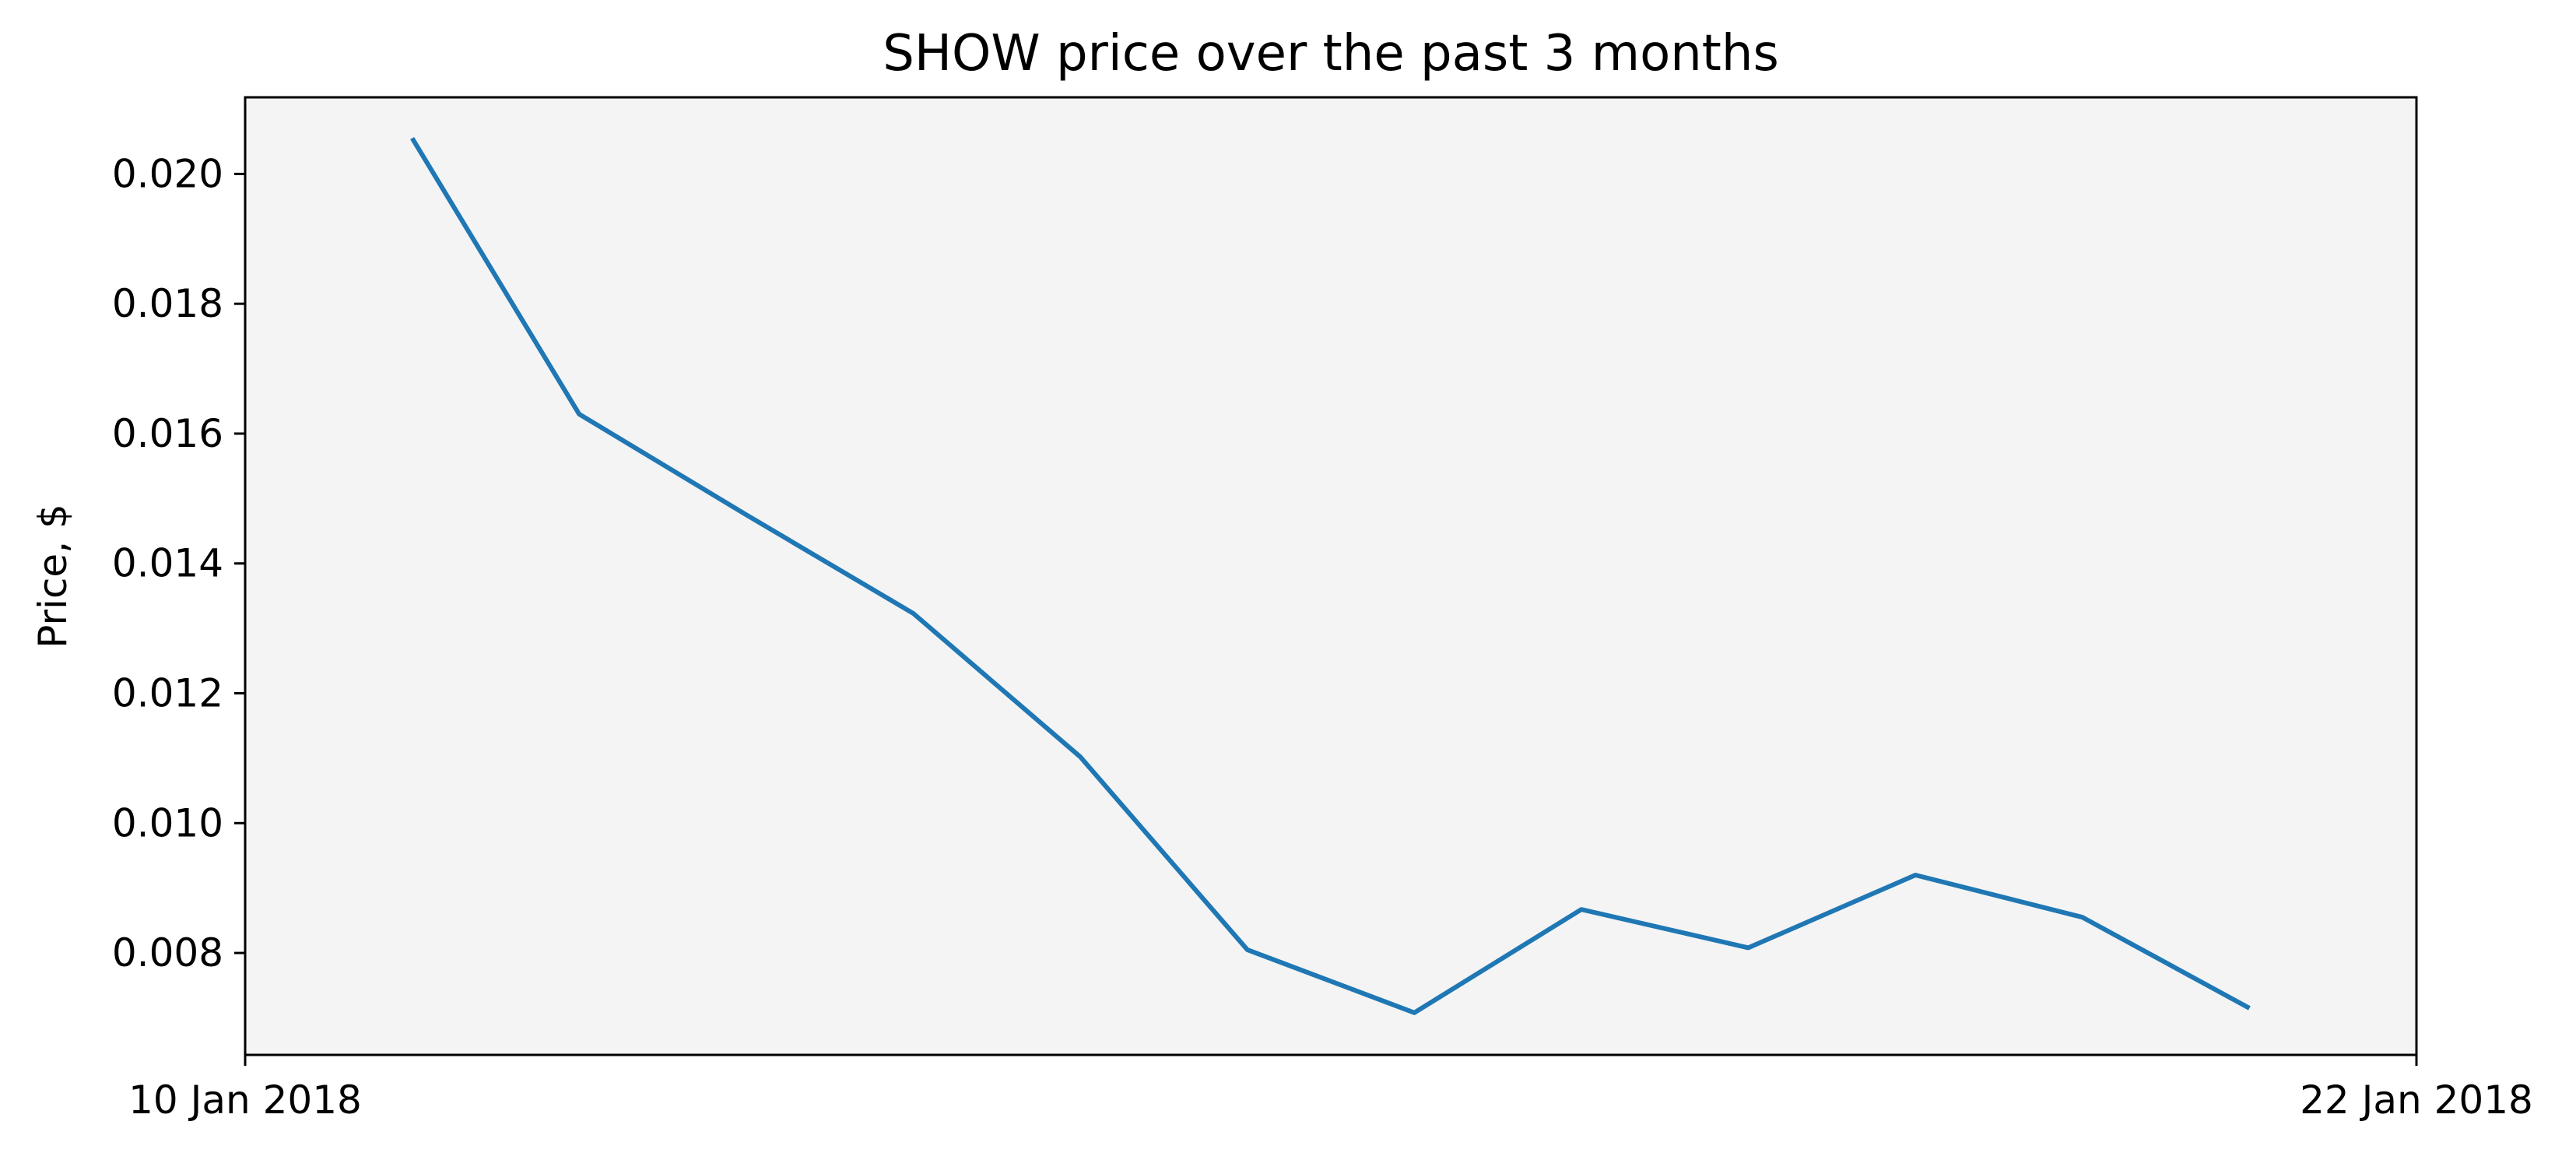 The width and height of the screenshot is (2576, 1160). What do you see at coordinates (168, 694) in the screenshot?
I see `y-tick-label: 0.012` at bounding box center [168, 694].